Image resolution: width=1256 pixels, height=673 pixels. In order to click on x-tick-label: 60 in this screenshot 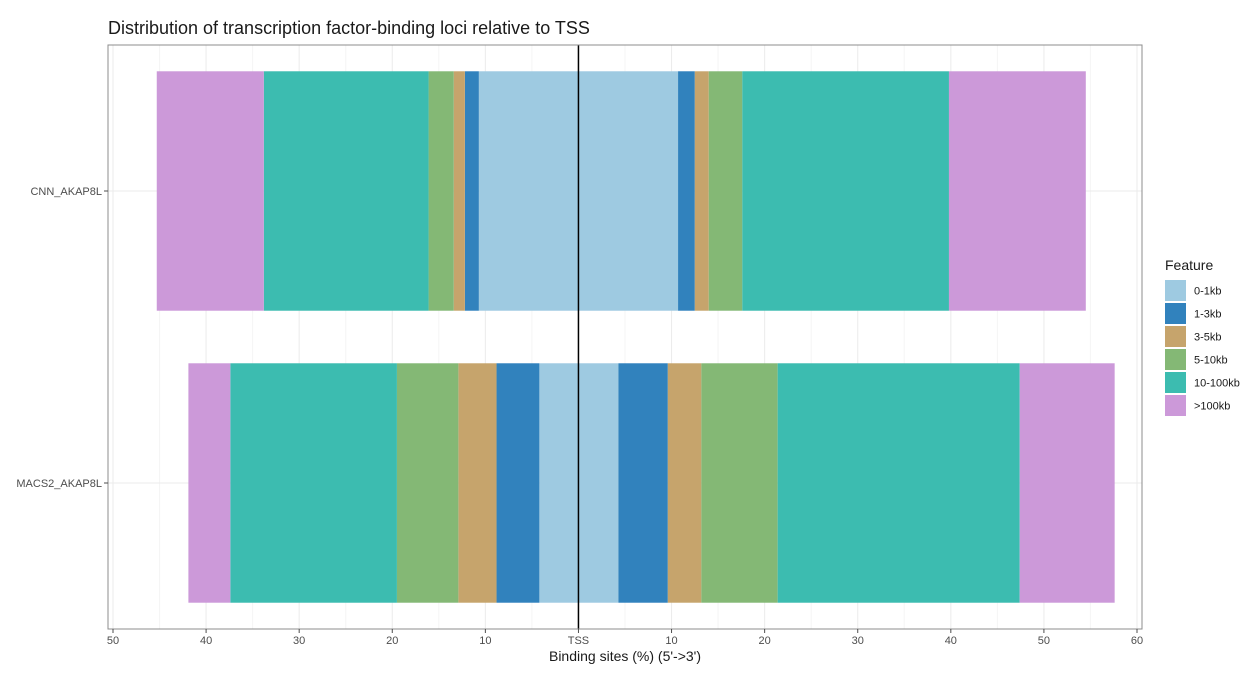, I will do `click(1137, 641)`.